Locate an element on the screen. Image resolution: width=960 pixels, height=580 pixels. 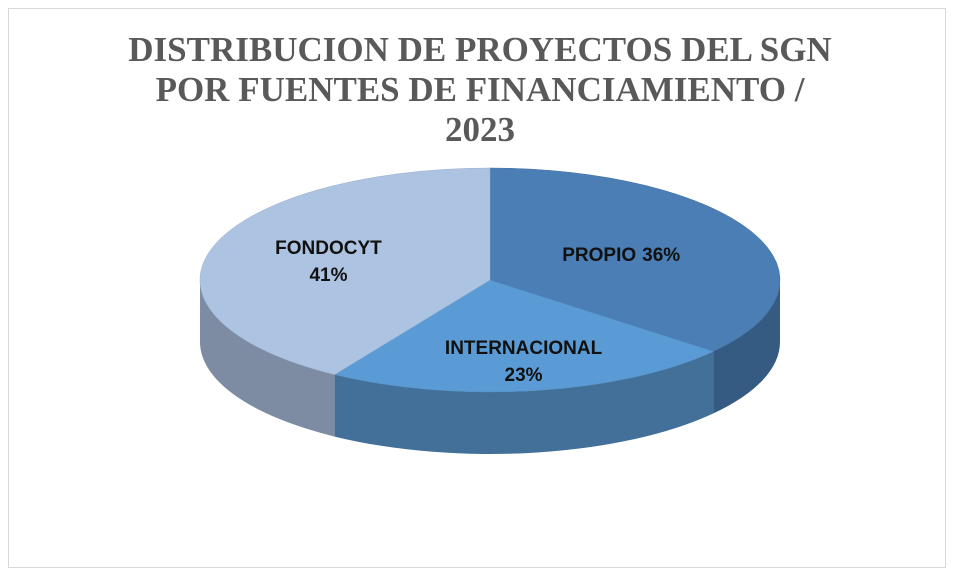
label-category: FONDOCYT is located at coordinates (328, 248).